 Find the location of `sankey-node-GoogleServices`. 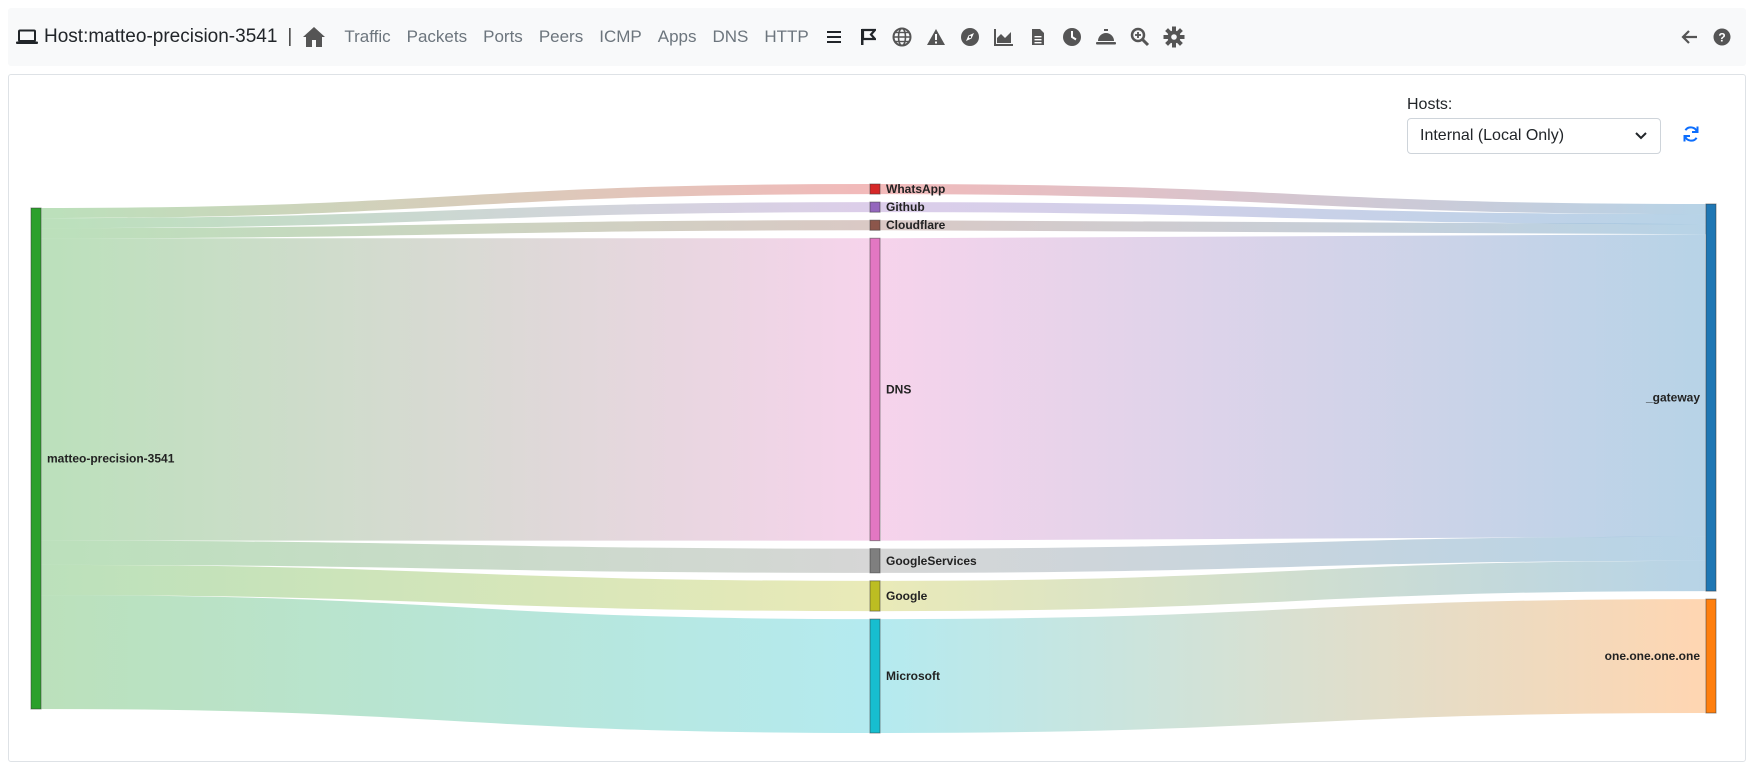

sankey-node-GoogleServices is located at coordinates (875, 561).